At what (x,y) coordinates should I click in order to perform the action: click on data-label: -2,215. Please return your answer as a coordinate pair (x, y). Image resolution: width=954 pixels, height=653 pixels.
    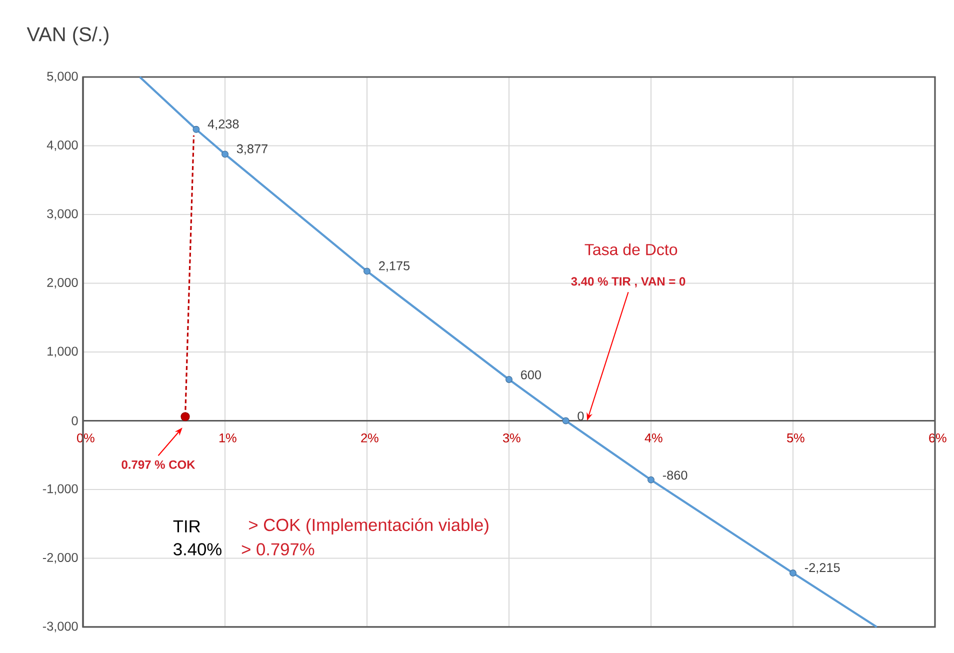
    Looking at the image, I should click on (822, 568).